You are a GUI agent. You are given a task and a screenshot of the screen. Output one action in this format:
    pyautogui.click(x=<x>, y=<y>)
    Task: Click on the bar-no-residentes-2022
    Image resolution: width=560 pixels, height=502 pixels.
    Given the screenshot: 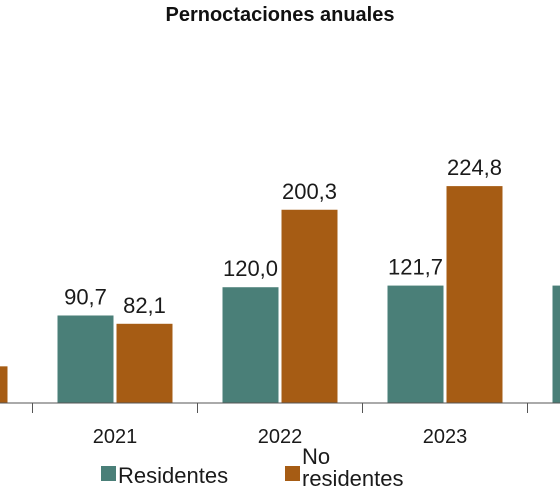 What is the action you would take?
    pyautogui.click(x=309, y=306)
    